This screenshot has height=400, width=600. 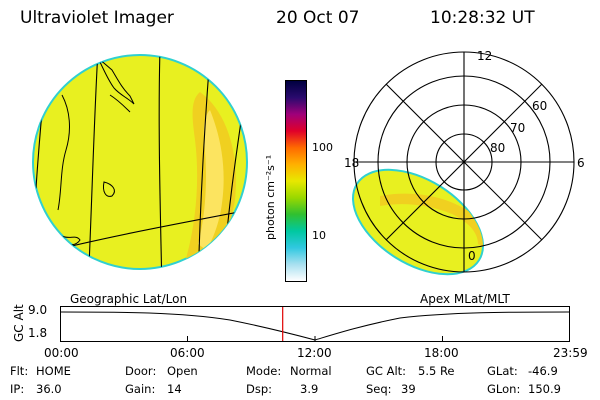 What do you see at coordinates (435, 221) in the screenshot?
I see `apex-aurora` at bounding box center [435, 221].